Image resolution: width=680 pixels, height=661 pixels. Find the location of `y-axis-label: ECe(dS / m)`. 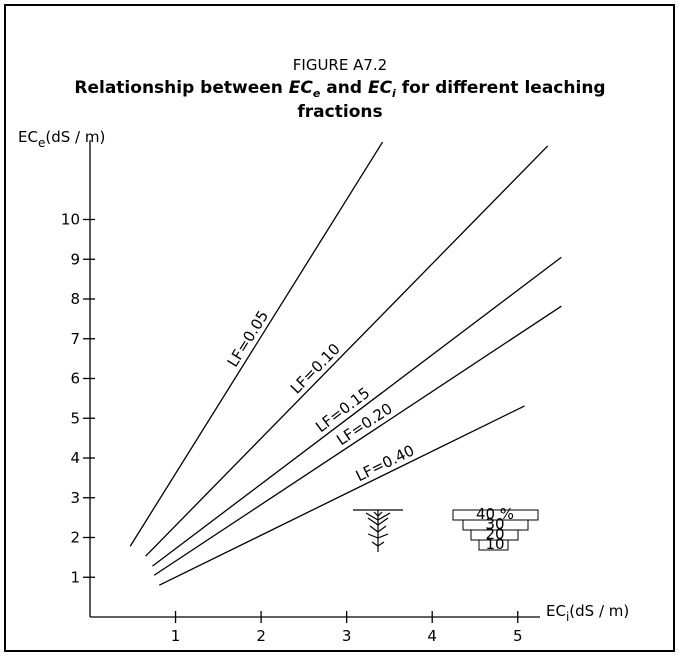

y-axis-label: ECe(dS / m) is located at coordinates (61, 139).